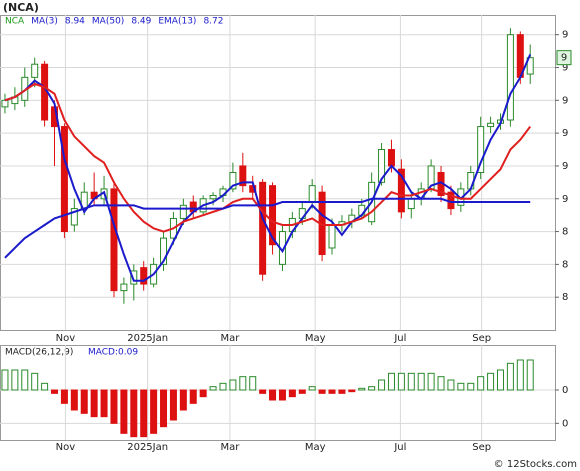 The image size is (580, 471). What do you see at coordinates (21, 7) in the screenshot?
I see `chart-title: (NCA)` at bounding box center [21, 7].